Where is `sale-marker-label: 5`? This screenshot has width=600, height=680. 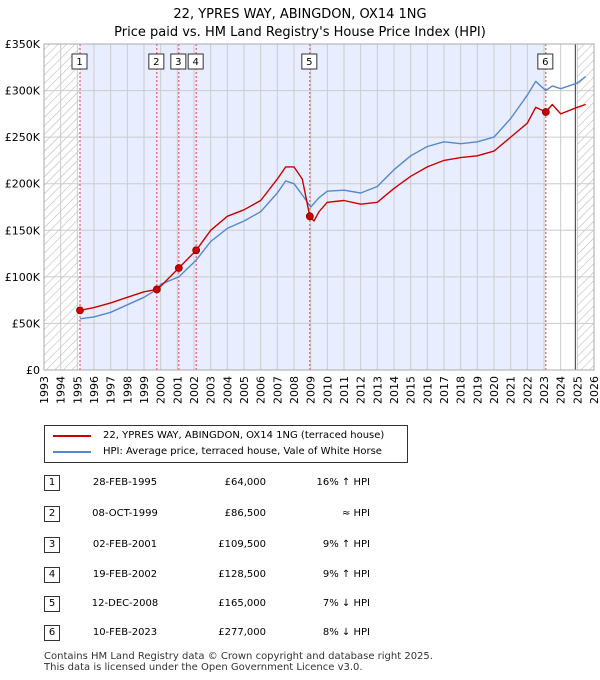
sale-marker-label: 5 is located at coordinates (309, 62).